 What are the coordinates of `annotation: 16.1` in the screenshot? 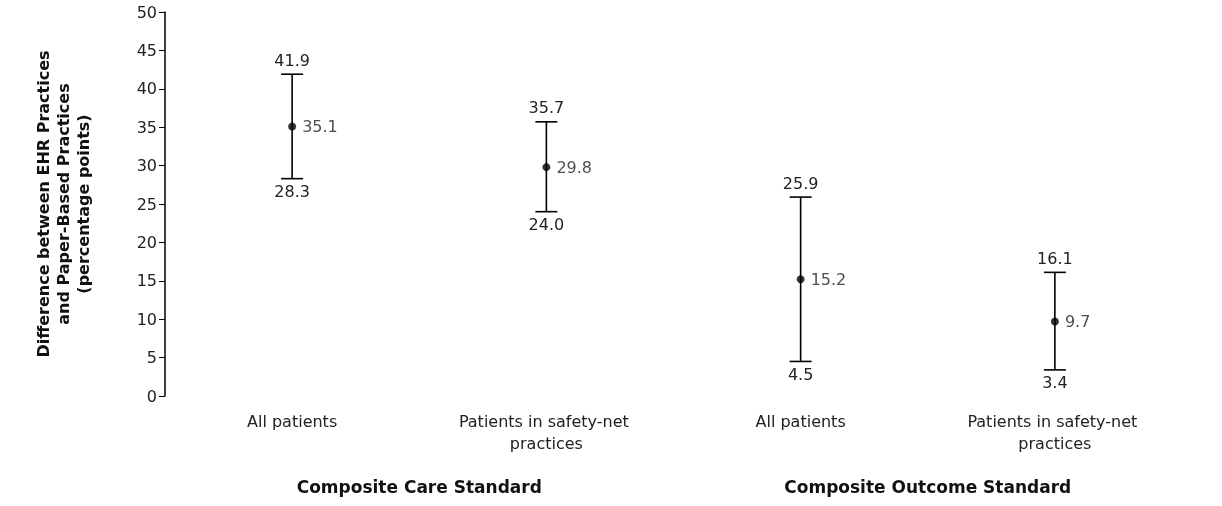 It's located at (1055, 258).